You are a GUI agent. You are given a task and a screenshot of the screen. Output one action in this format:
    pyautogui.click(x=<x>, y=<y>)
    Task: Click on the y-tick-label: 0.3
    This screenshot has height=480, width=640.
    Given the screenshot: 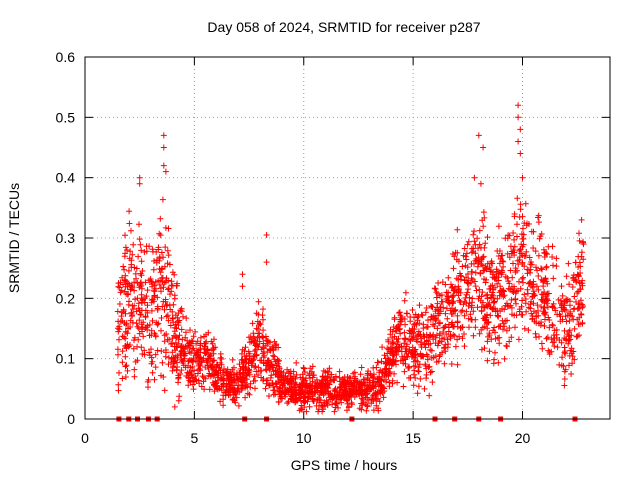 What is the action you would take?
    pyautogui.click(x=66, y=238)
    